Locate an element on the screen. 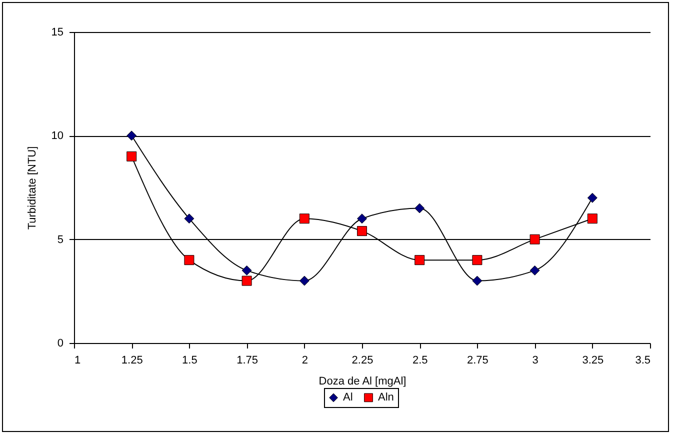 The width and height of the screenshot is (673, 436). y-axis-title: Turbiditate [NTU] is located at coordinates (32, 188).